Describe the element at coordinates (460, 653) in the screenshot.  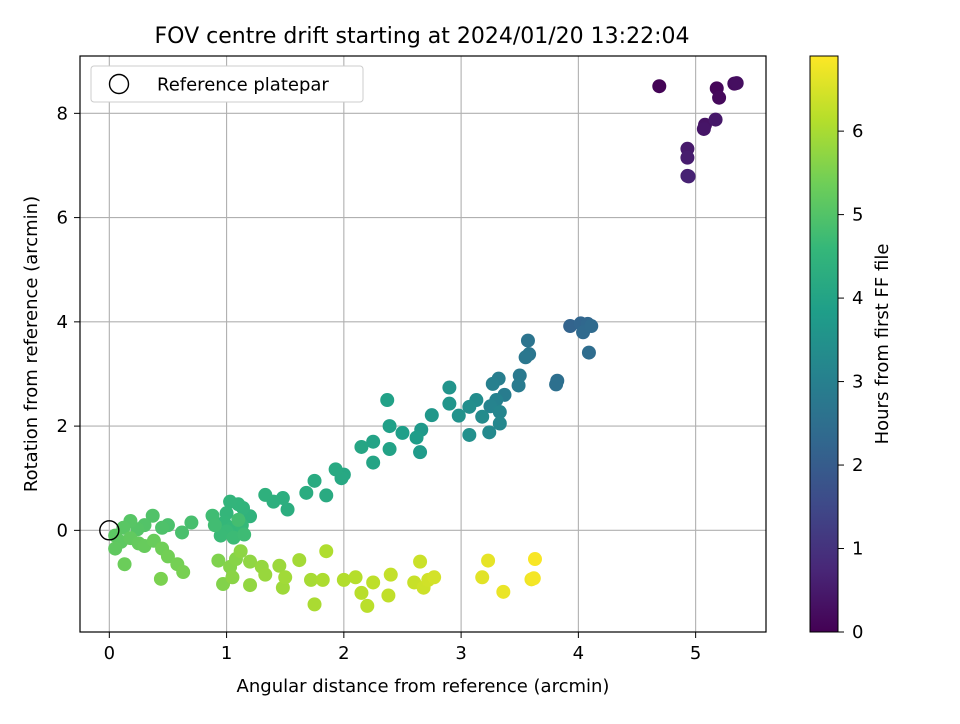
I see `x-tick-label: 3` at that location.